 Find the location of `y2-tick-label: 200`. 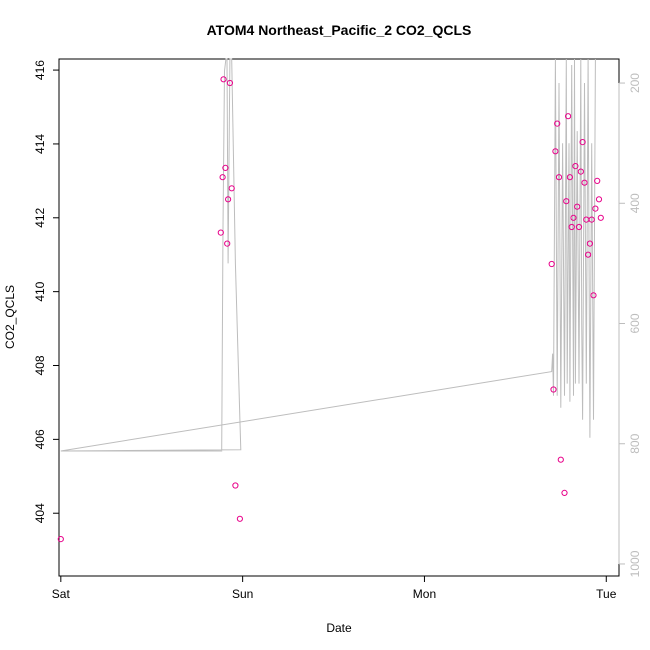

y2-tick-label: 200 is located at coordinates (635, 83).